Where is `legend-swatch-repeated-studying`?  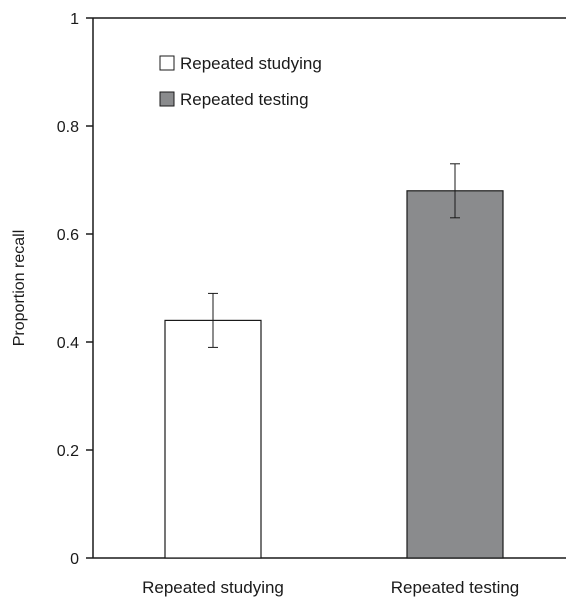
legend-swatch-repeated-studying is located at coordinates (167, 63).